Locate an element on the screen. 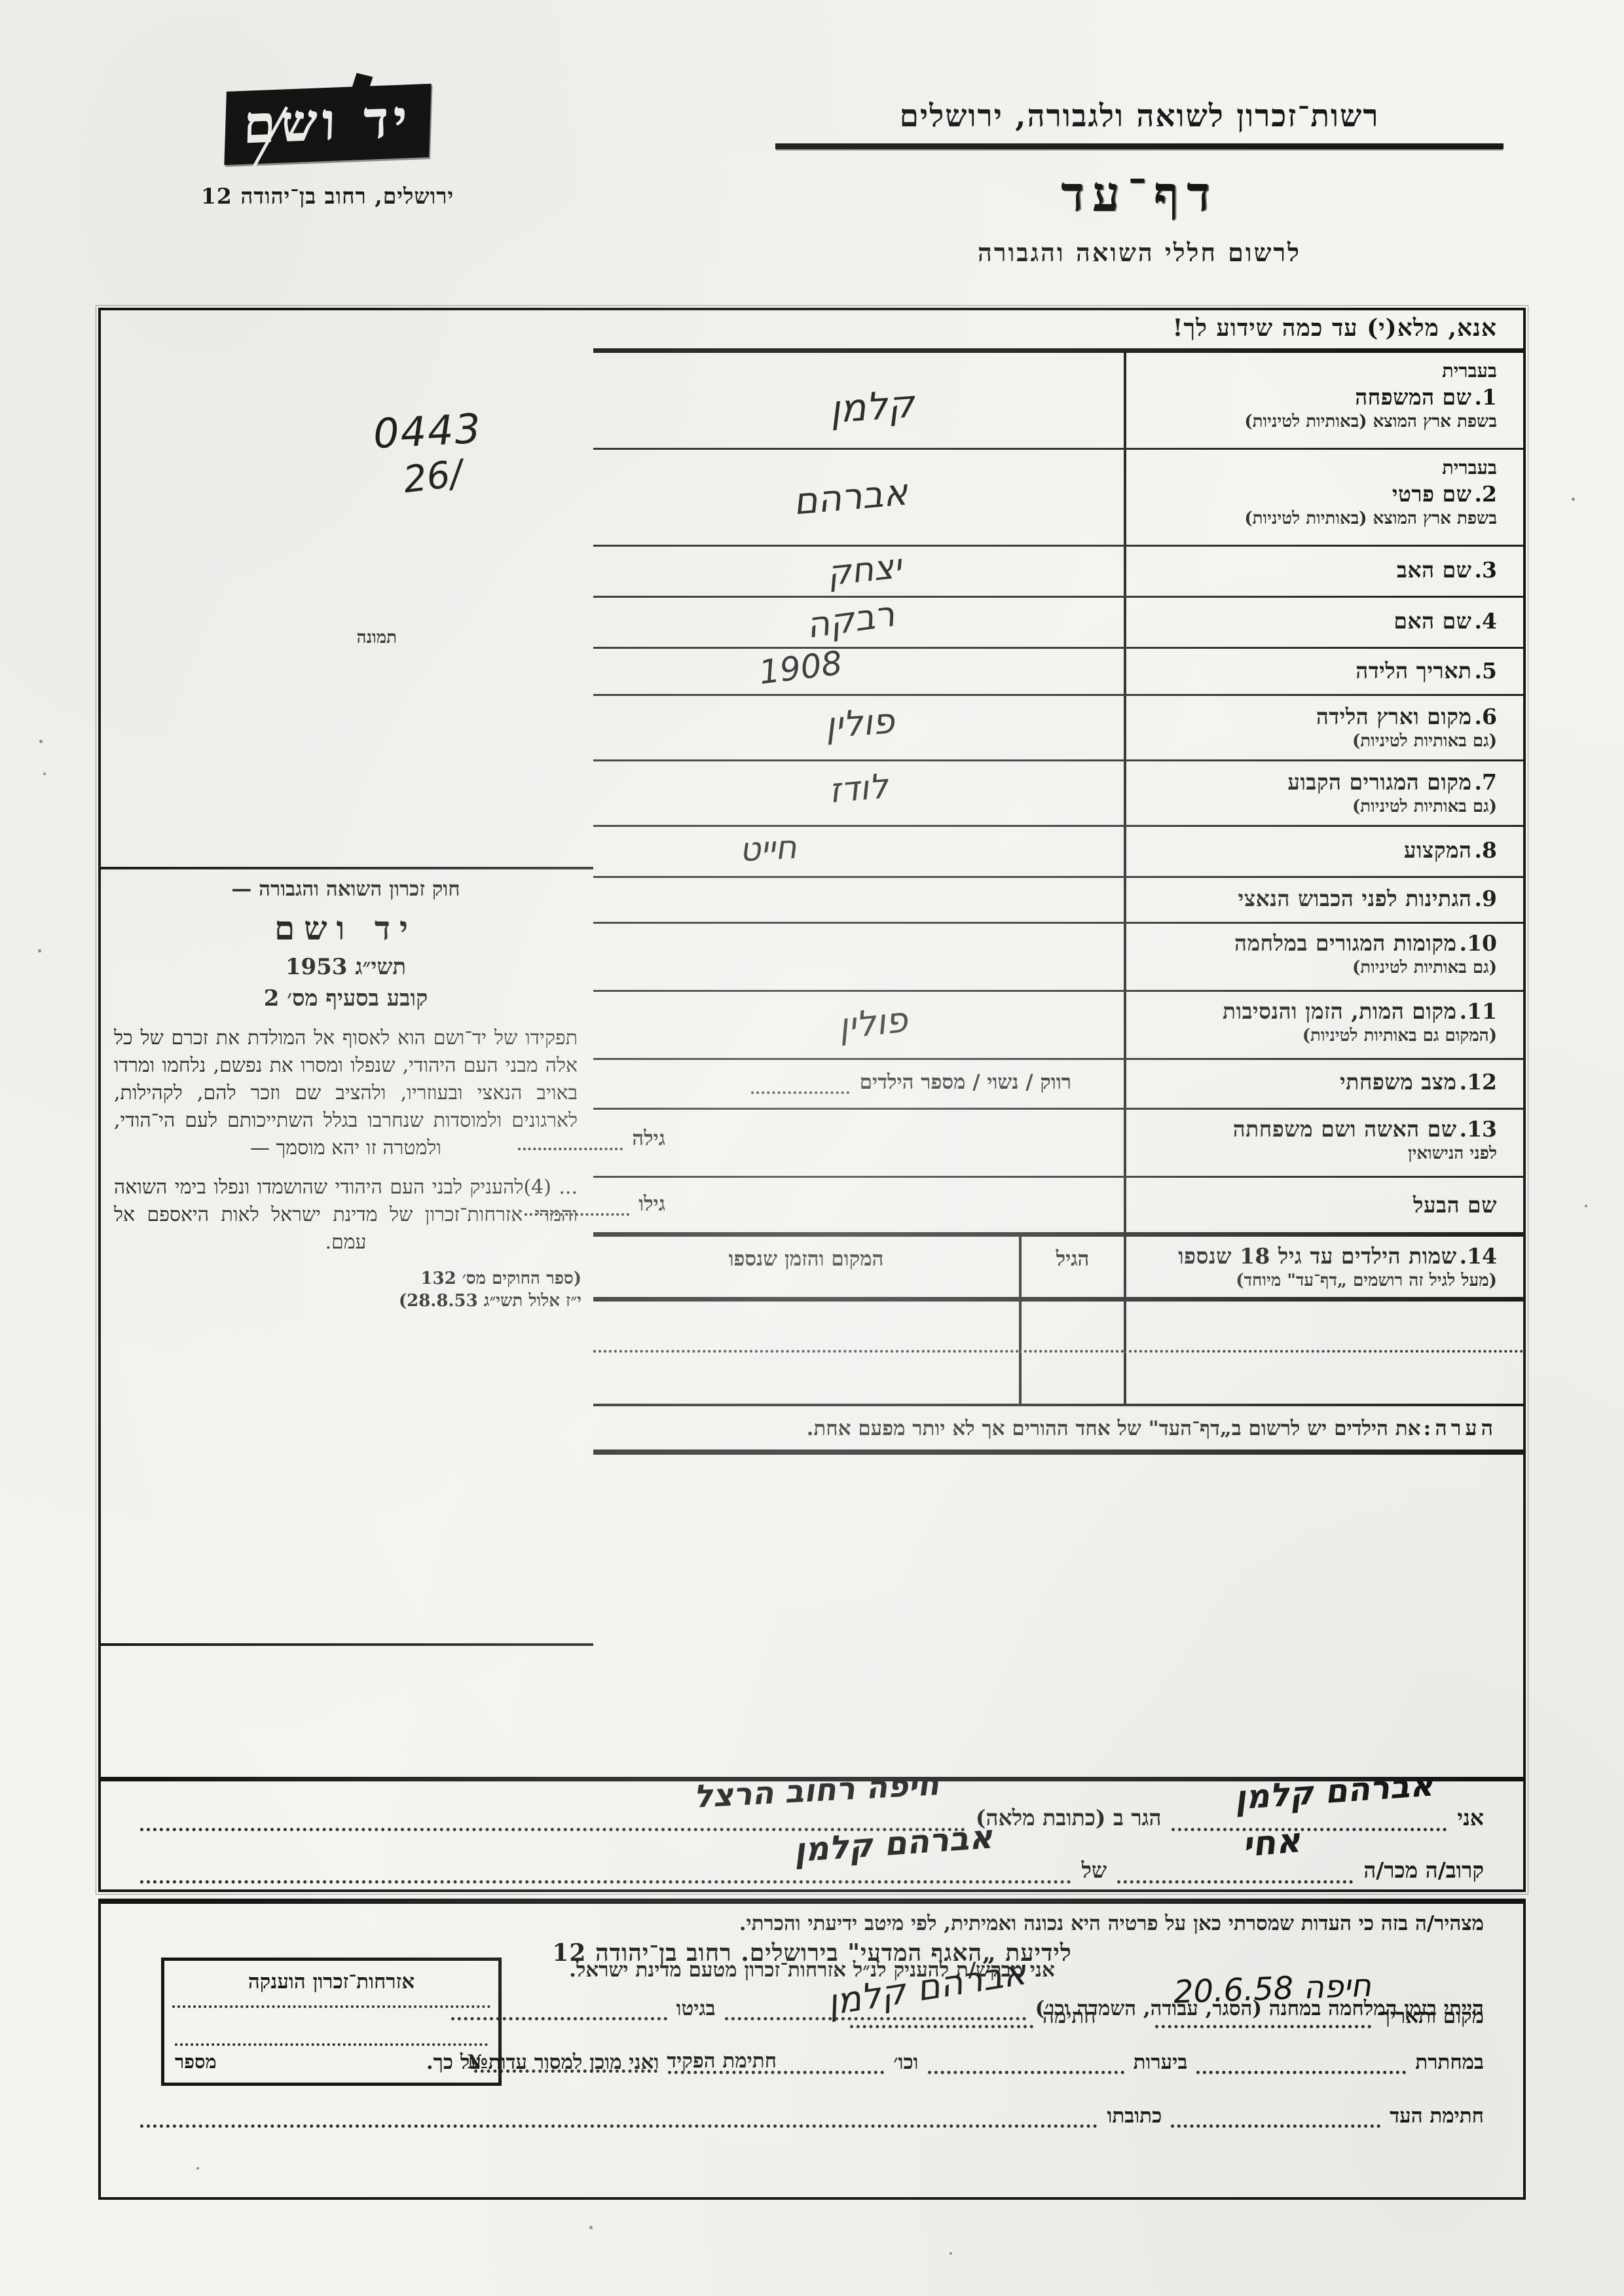 The height and width of the screenshot is (2296, 1624). marital-status-options: רווק / נשוי / מספר הילדים is located at coordinates (965, 1082).